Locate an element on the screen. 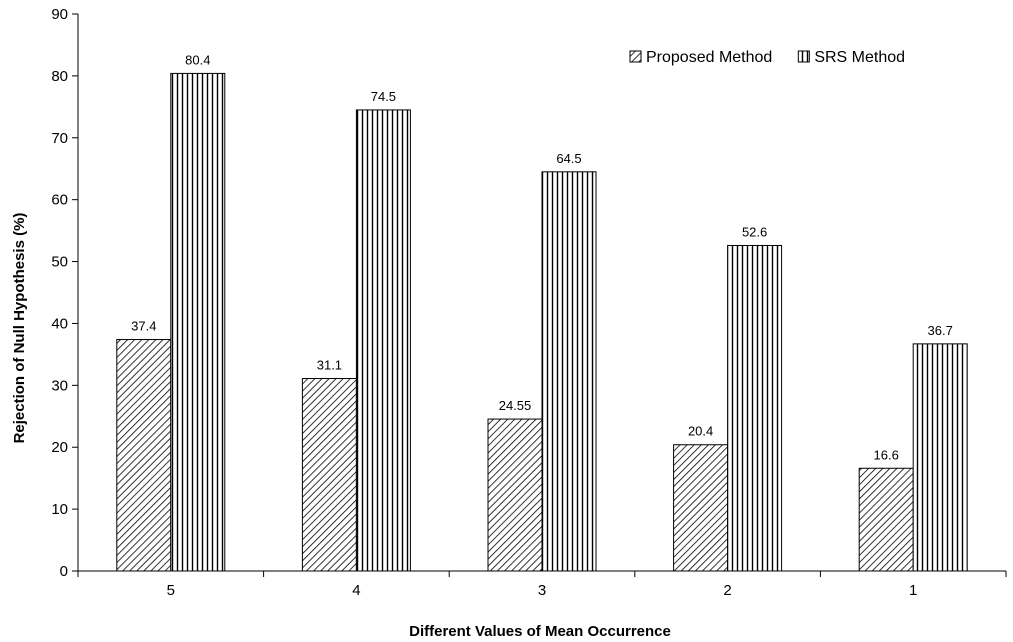 The image size is (1013, 642). data-label: 36.7 is located at coordinates (940, 330).